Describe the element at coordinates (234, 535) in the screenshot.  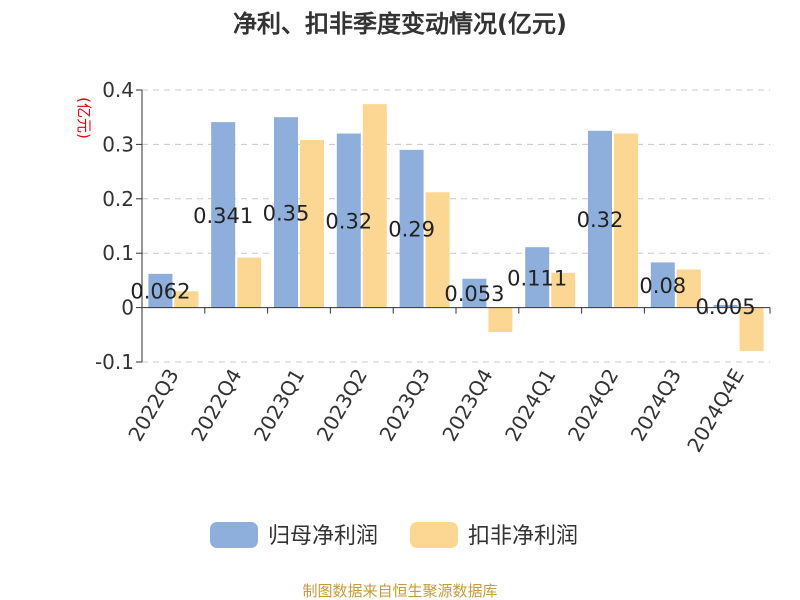
I see `legend-swatch-net-profit` at that location.